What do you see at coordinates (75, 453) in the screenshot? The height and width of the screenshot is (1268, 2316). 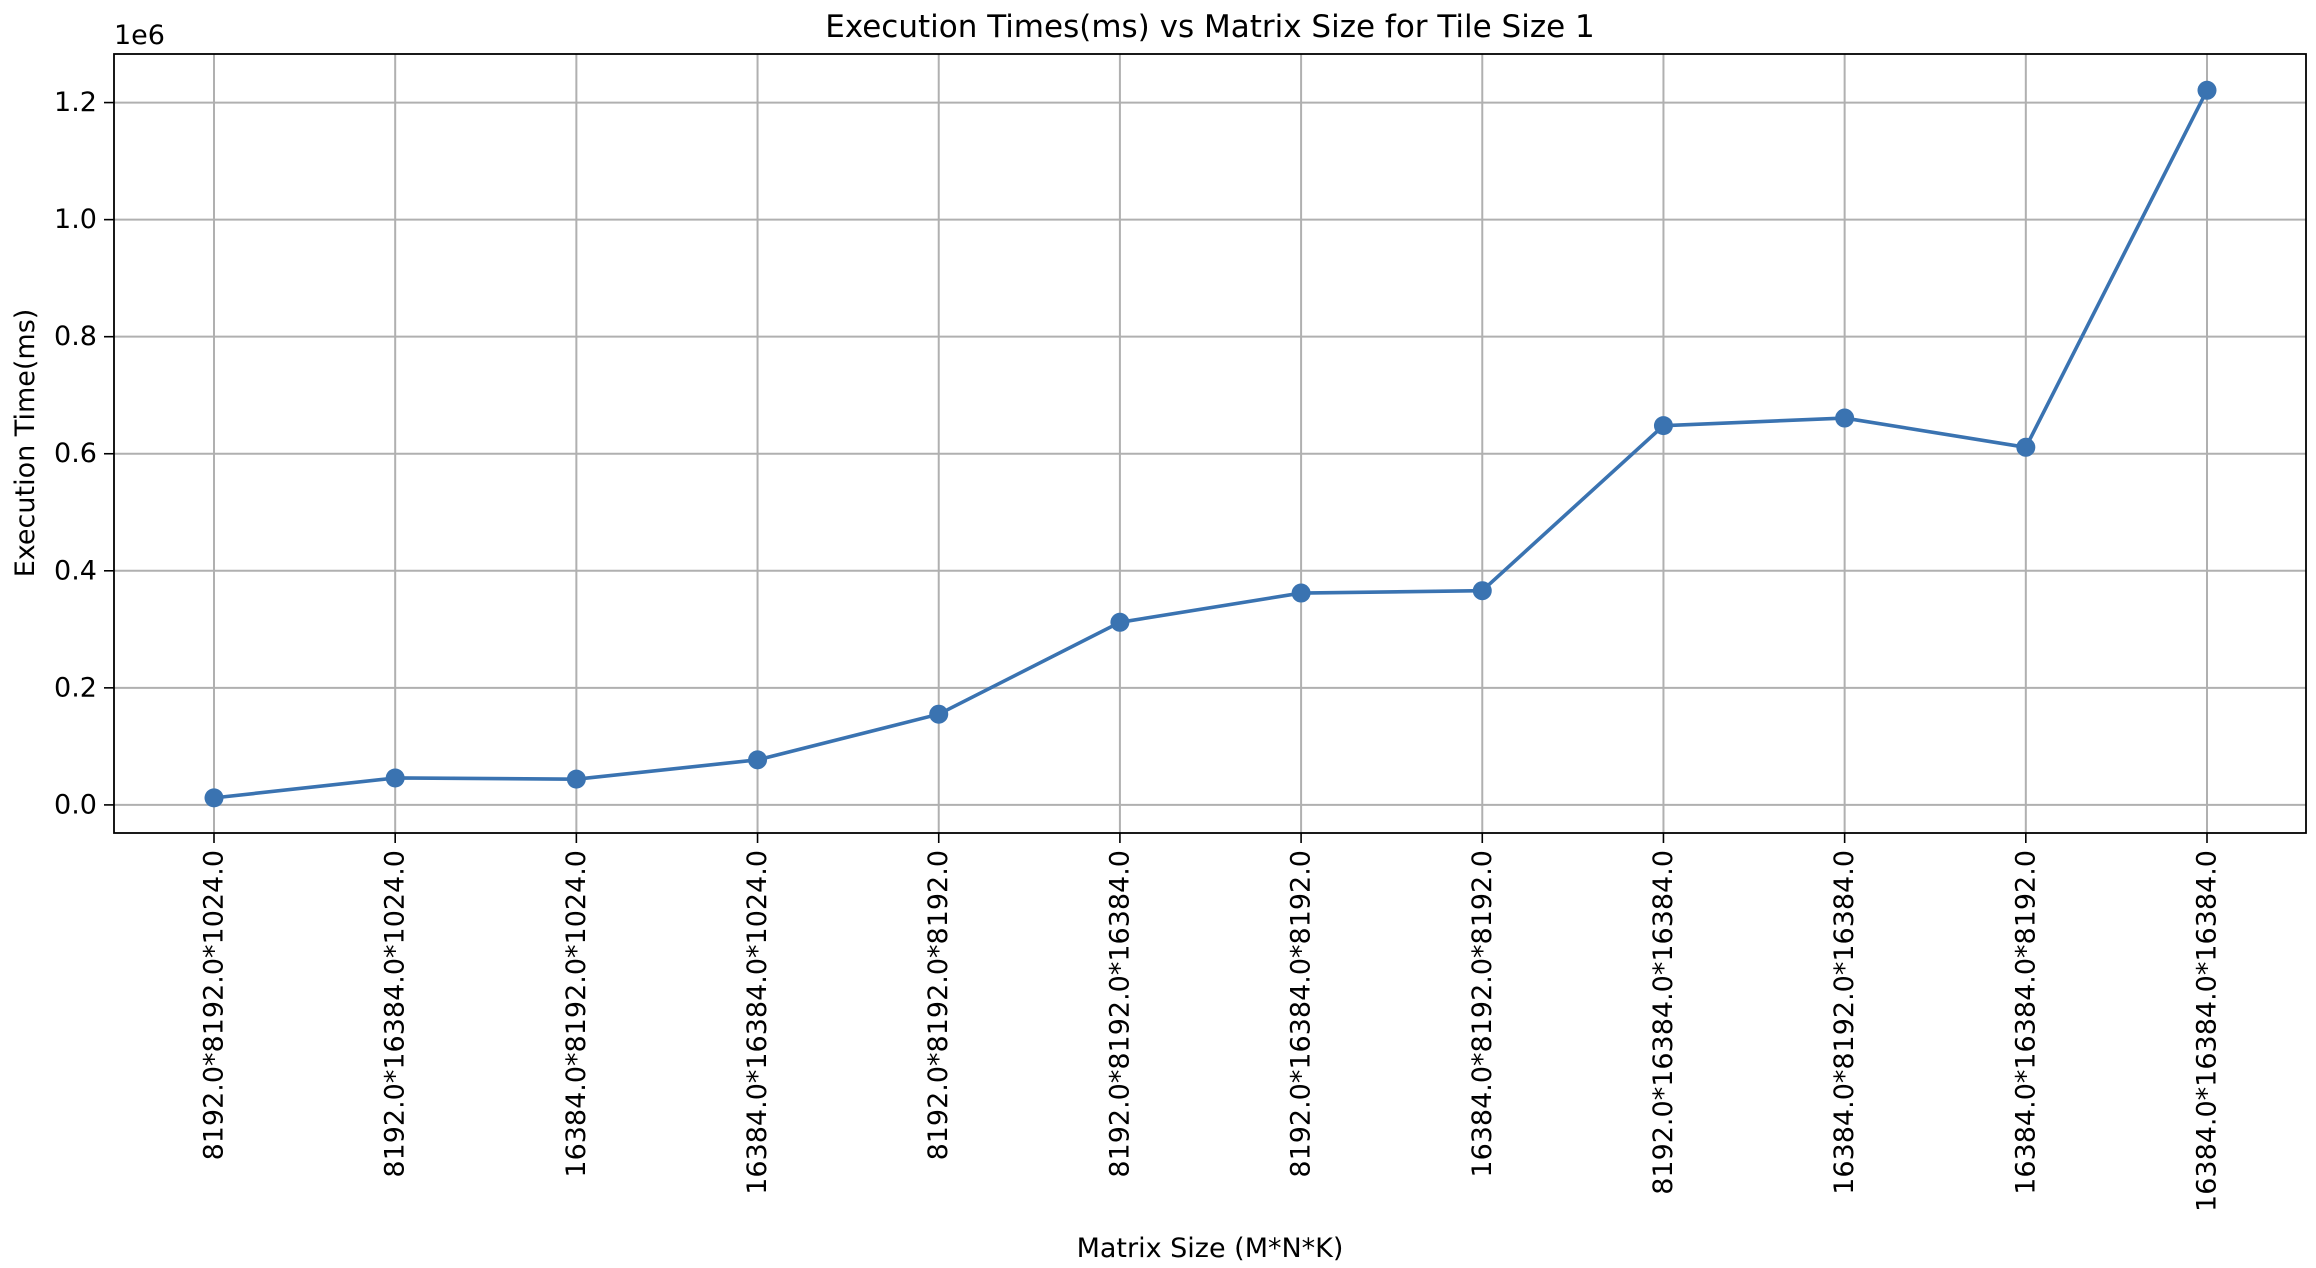 I see `y-tick-label: 0.6` at bounding box center [75, 453].